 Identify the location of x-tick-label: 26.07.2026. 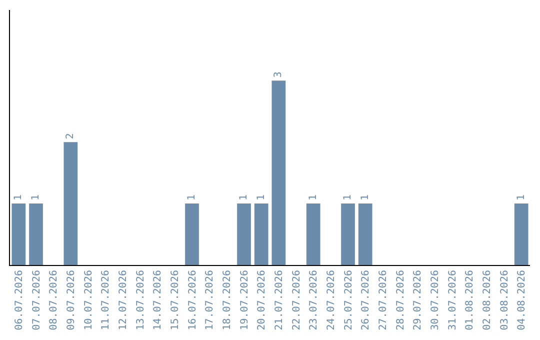
(366, 300).